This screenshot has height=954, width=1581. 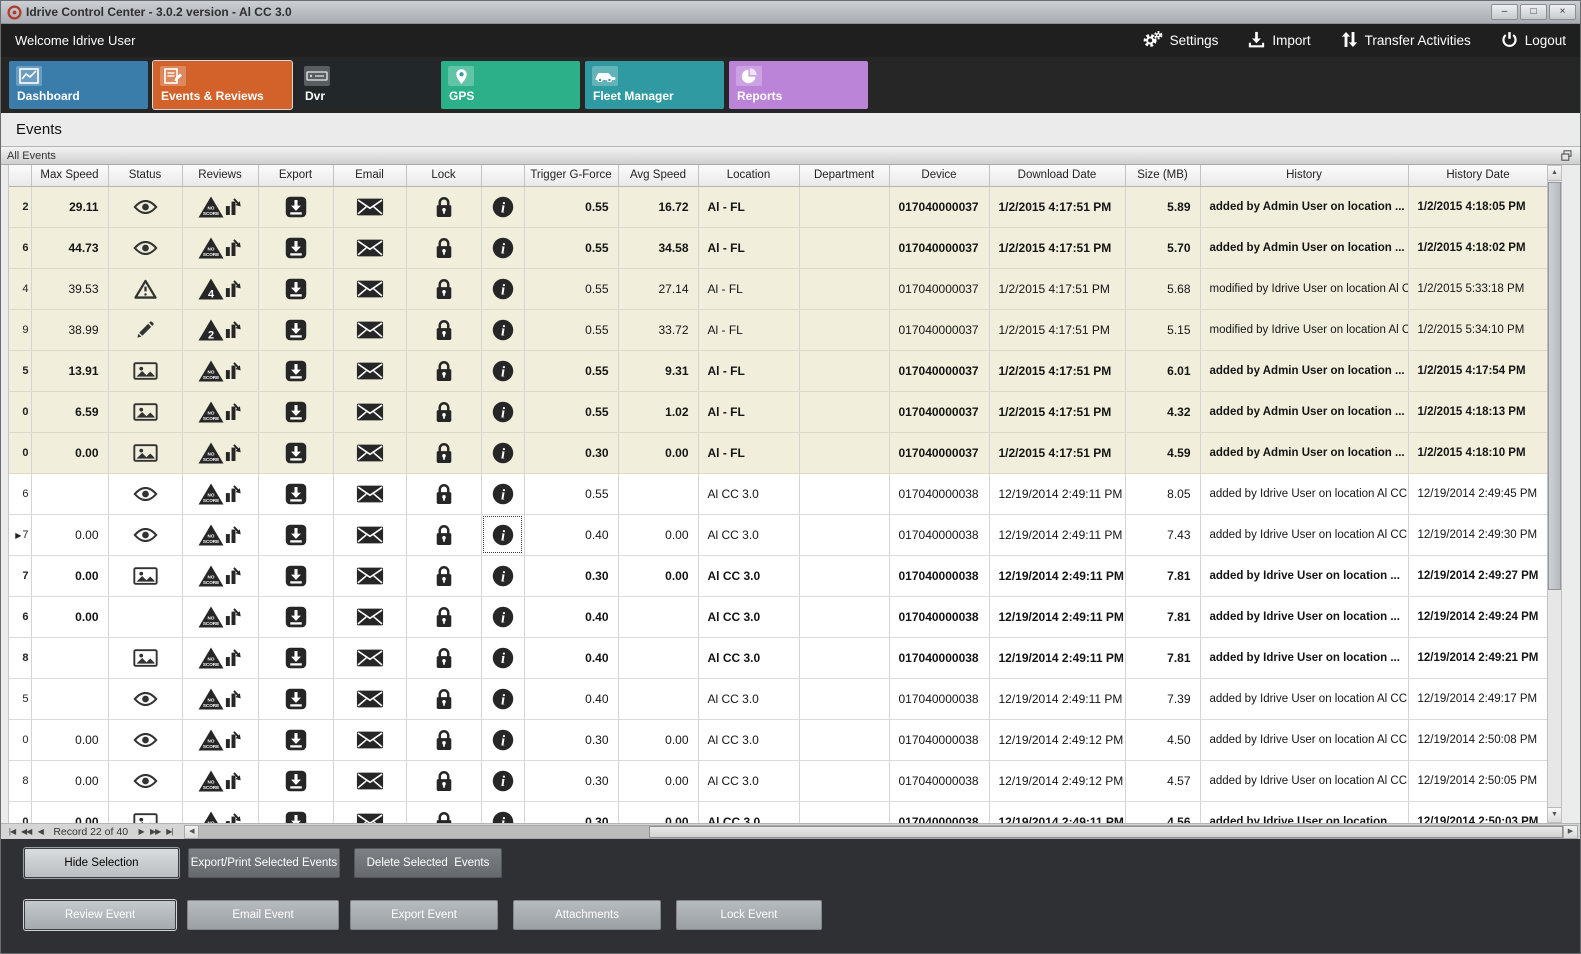 I want to click on column-header-size-mb-: Size (MB), so click(x=1163, y=176).